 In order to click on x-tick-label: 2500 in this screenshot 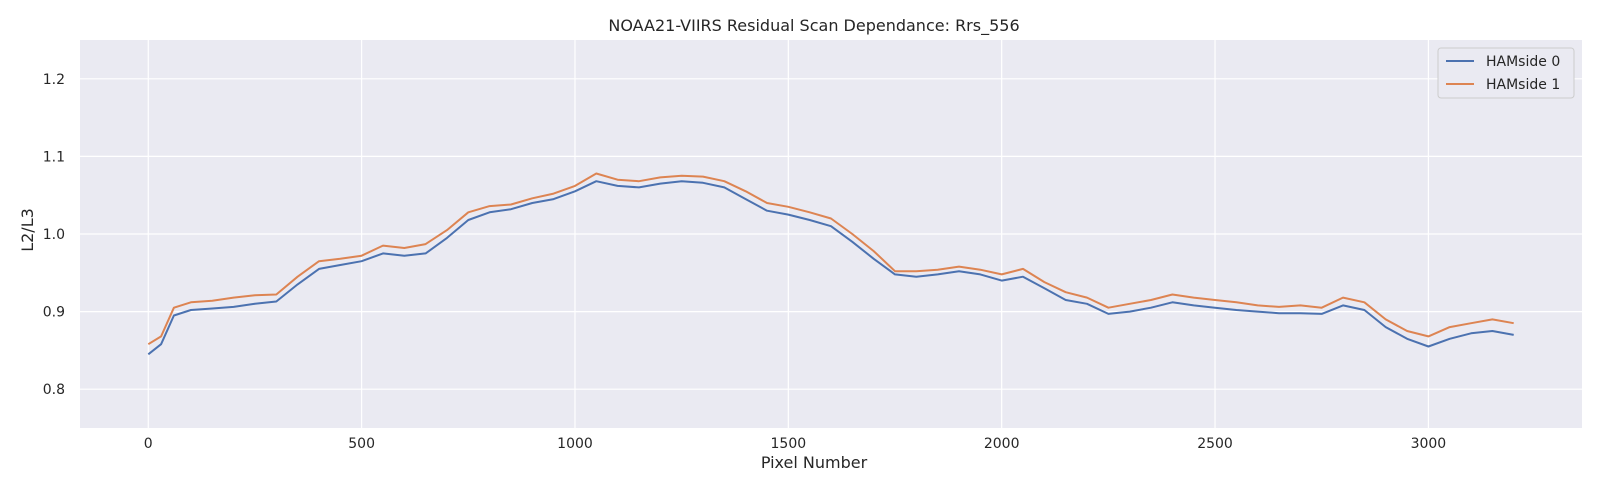, I will do `click(1215, 444)`.